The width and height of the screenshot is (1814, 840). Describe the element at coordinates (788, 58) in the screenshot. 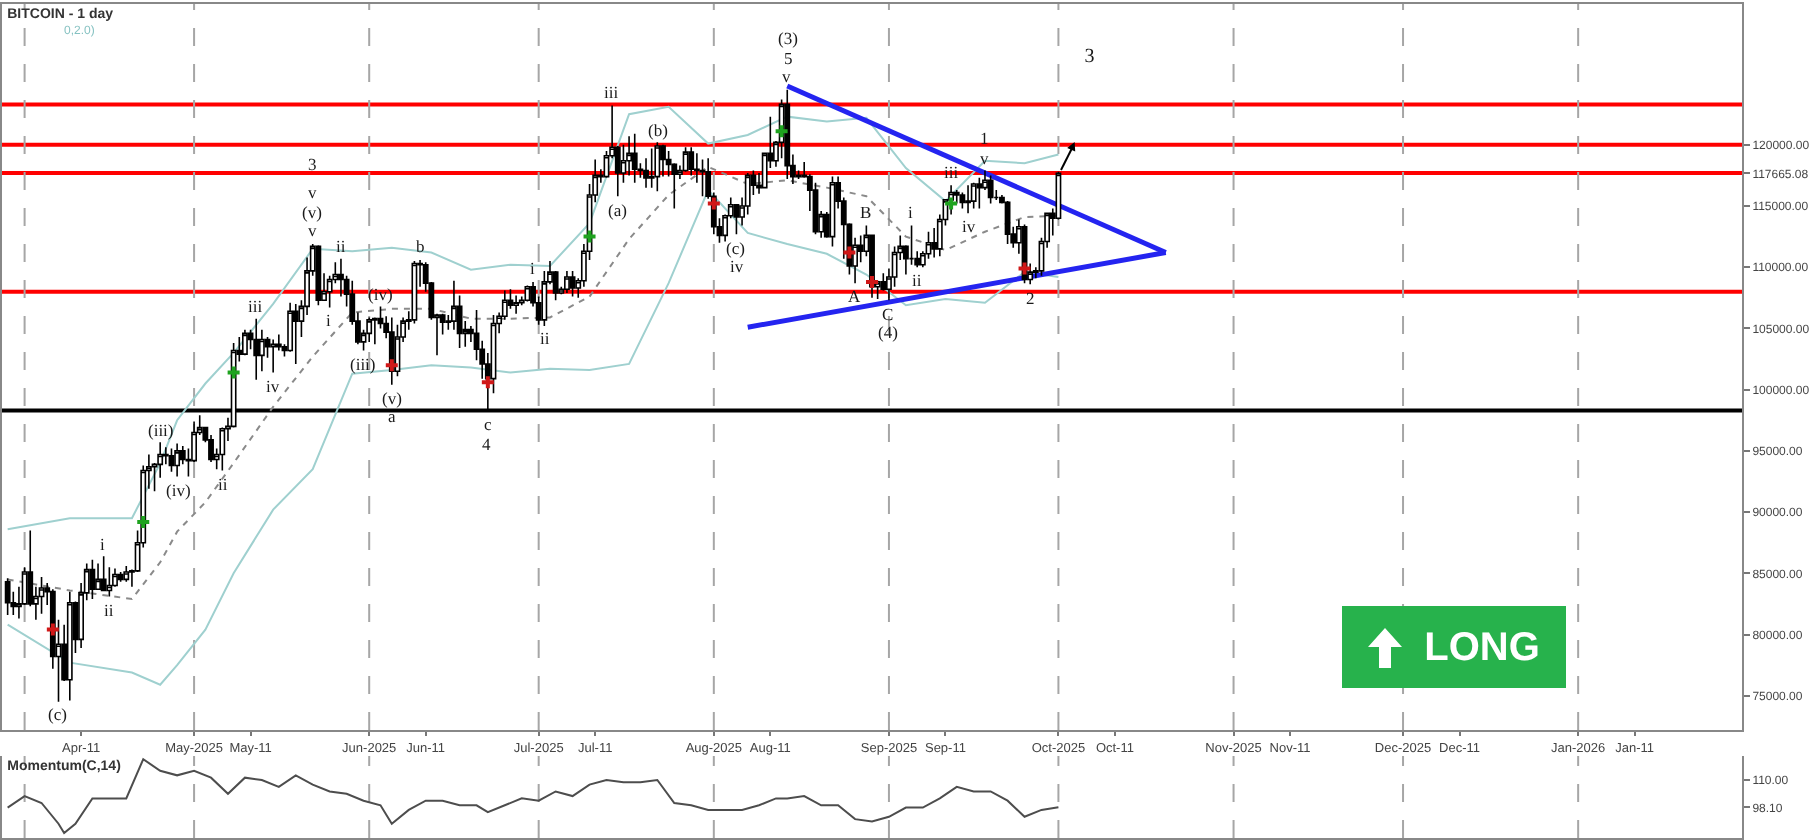

I see `annotation: 5` at that location.